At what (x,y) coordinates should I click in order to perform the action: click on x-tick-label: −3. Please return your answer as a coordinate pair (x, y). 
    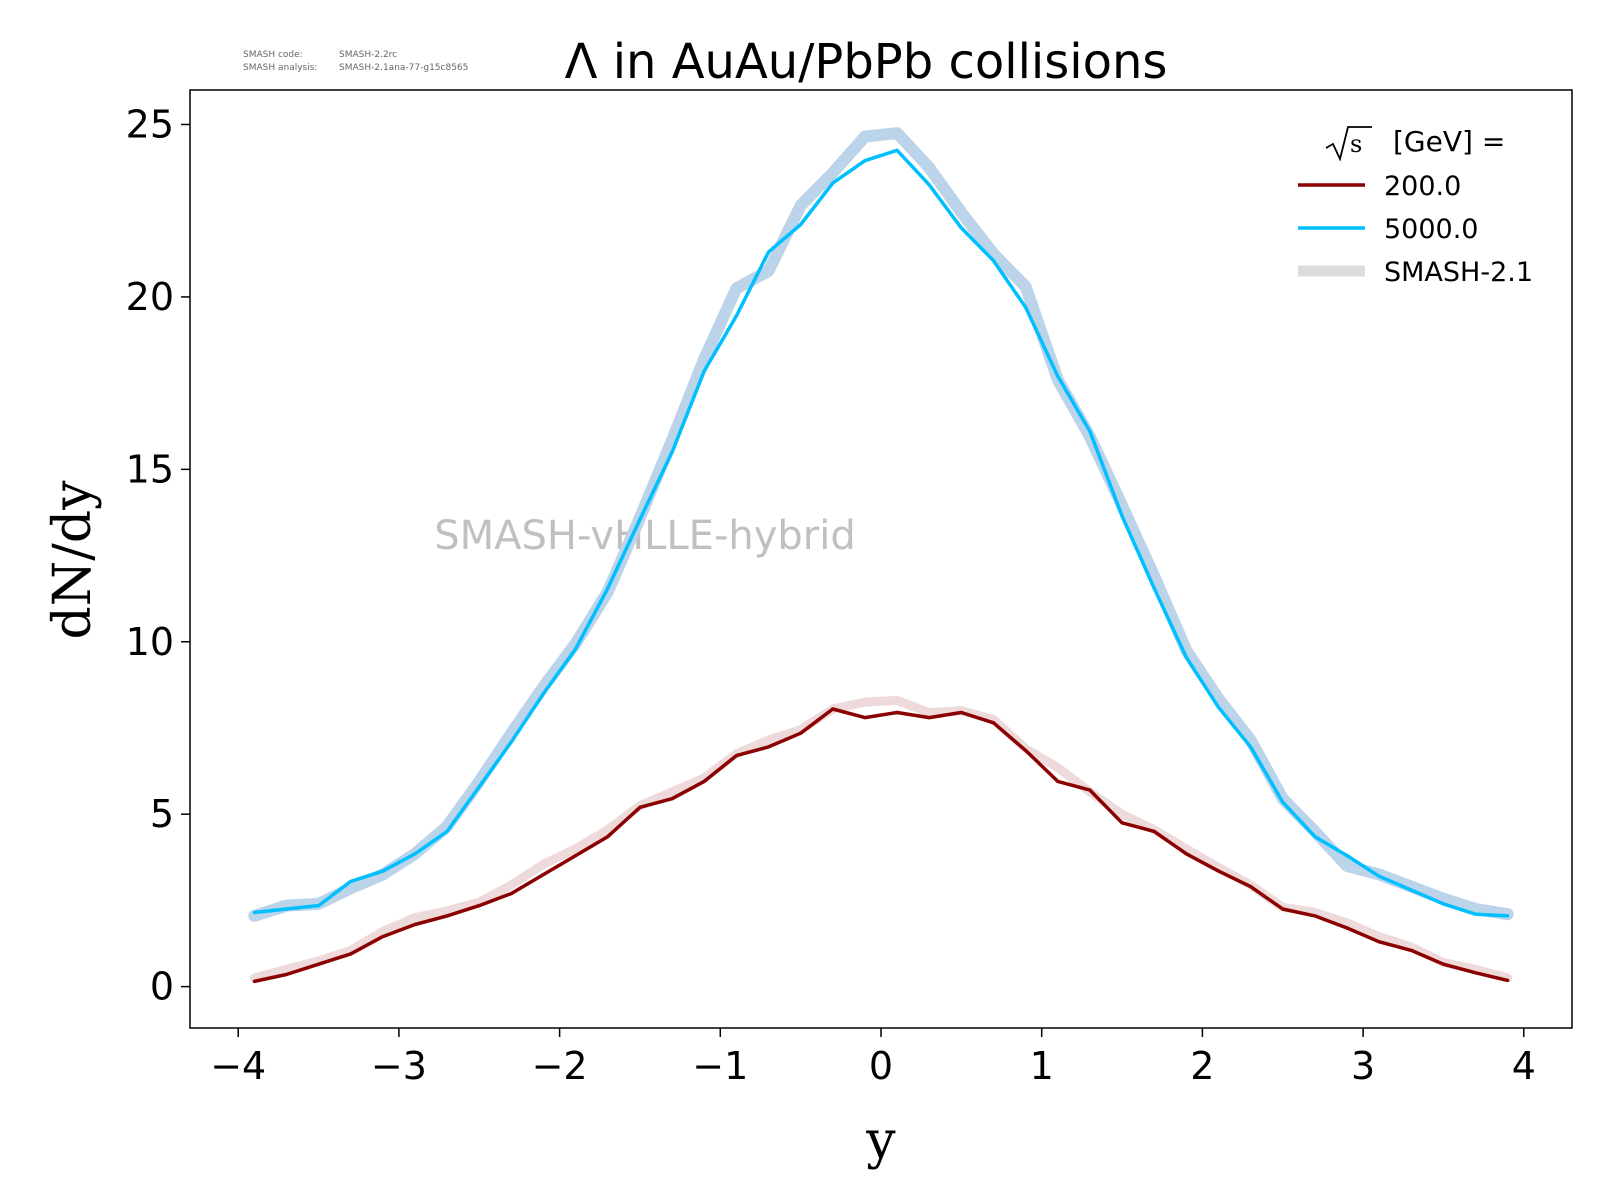
    Looking at the image, I should click on (399, 1066).